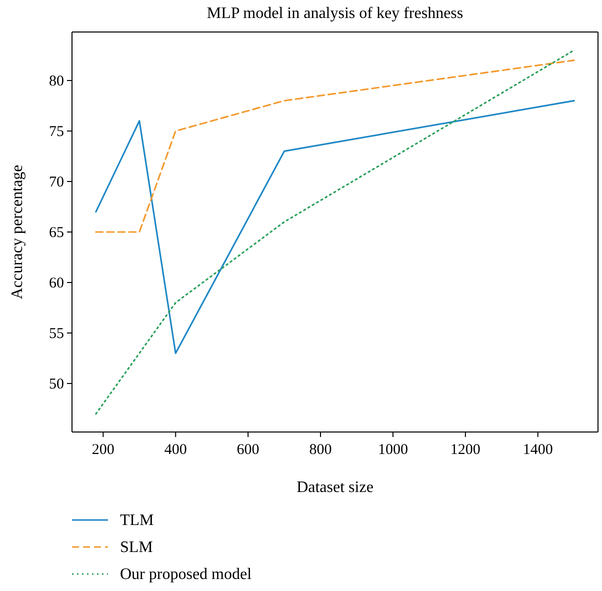 The width and height of the screenshot is (602, 591). I want to click on y-axis-title: Accuracy percentage, so click(17, 232).